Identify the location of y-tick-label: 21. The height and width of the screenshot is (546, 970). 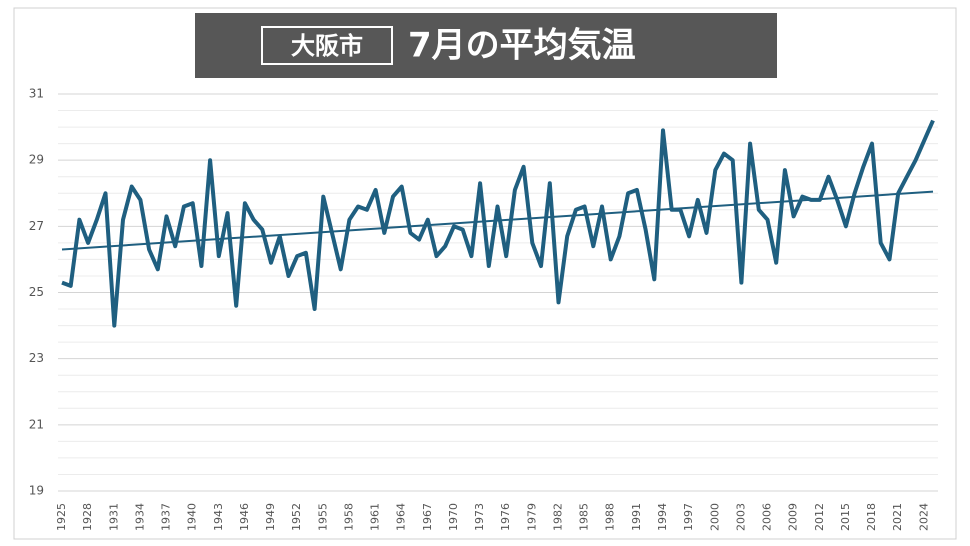
(36, 424).